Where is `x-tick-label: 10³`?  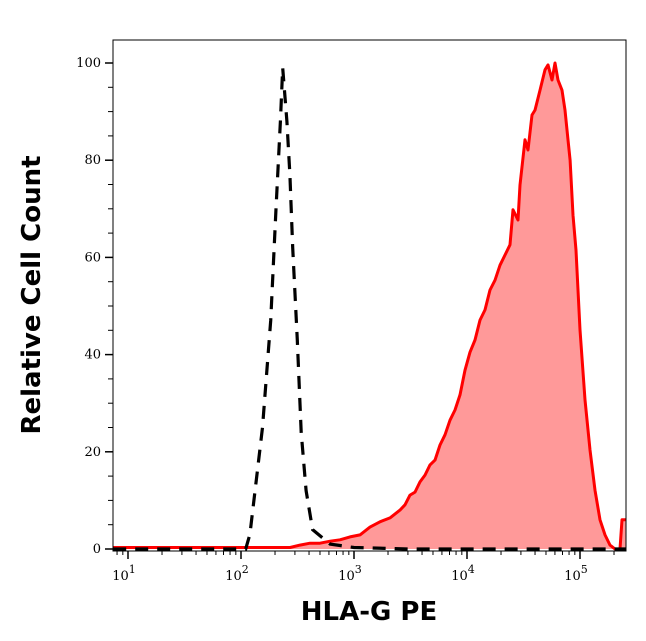 x-tick-label: 10³ is located at coordinates (350, 573).